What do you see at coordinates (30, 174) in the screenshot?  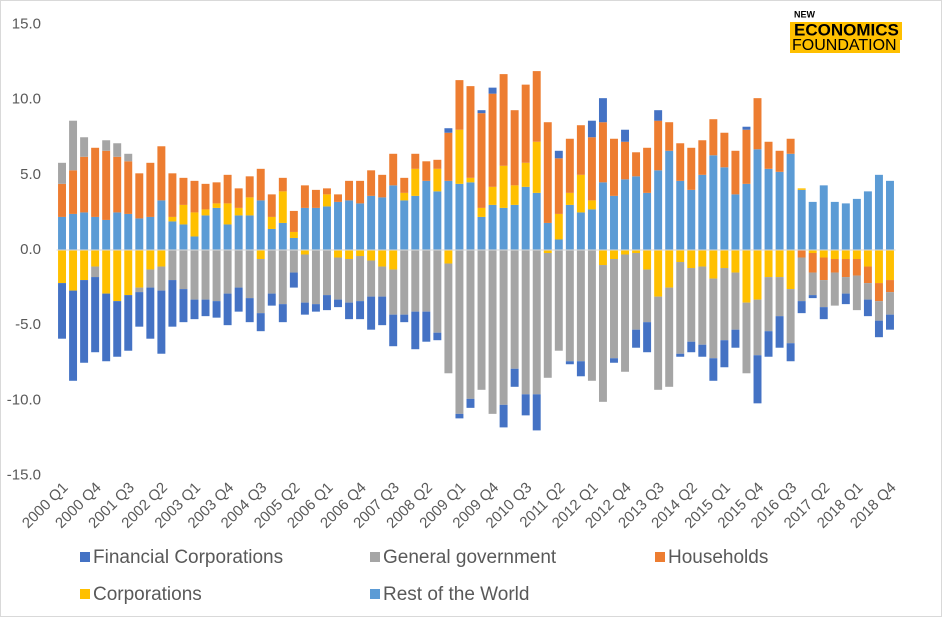 I see `y-tick-label: 5.0` at bounding box center [30, 174].